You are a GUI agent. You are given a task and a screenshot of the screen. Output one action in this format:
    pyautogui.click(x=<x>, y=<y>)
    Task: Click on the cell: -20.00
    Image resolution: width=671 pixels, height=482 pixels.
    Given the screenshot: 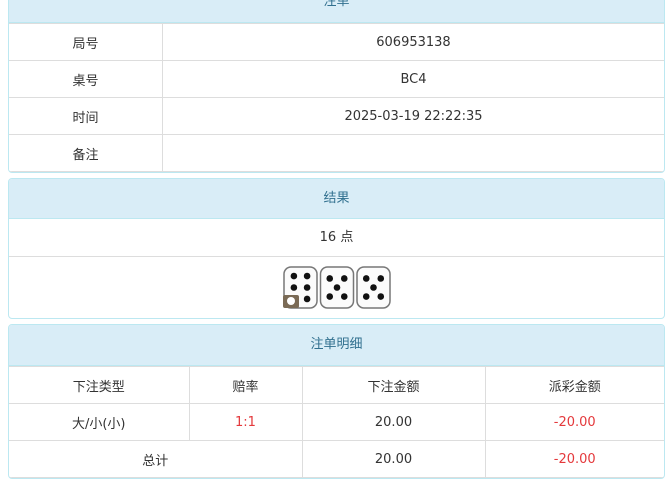 What is the action you would take?
    pyautogui.click(x=574, y=422)
    